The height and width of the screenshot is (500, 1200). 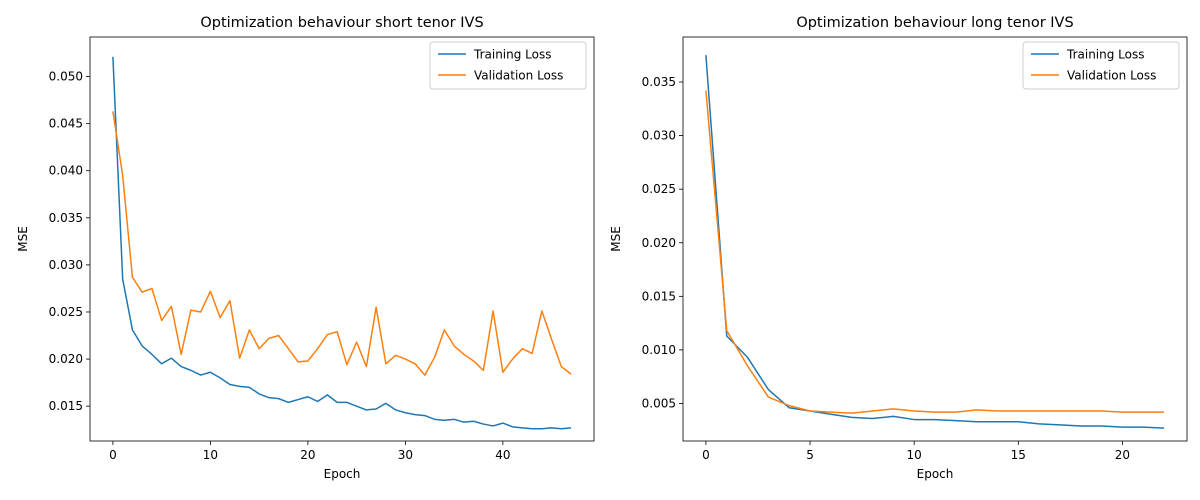 I want to click on x-tick-label: 15, so click(x=1018, y=455).